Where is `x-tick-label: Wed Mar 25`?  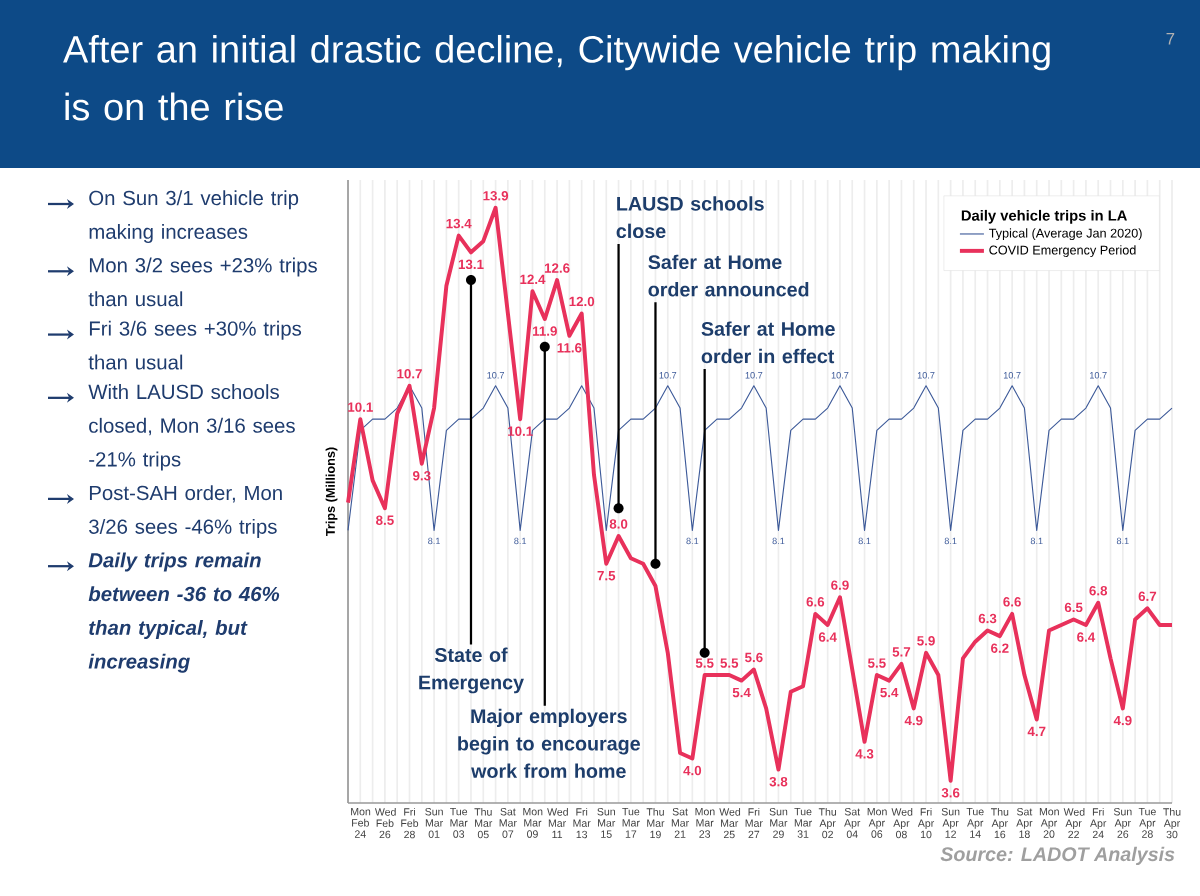 x-tick-label: Wed Mar 25 is located at coordinates (730, 823).